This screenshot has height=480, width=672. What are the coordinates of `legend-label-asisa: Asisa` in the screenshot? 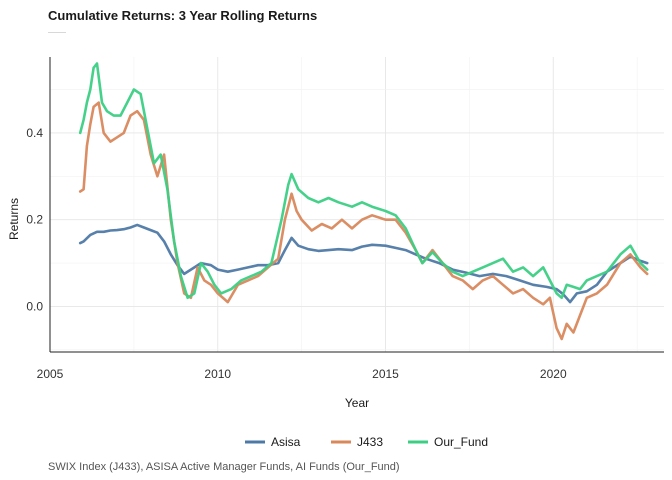 It's located at (286, 442).